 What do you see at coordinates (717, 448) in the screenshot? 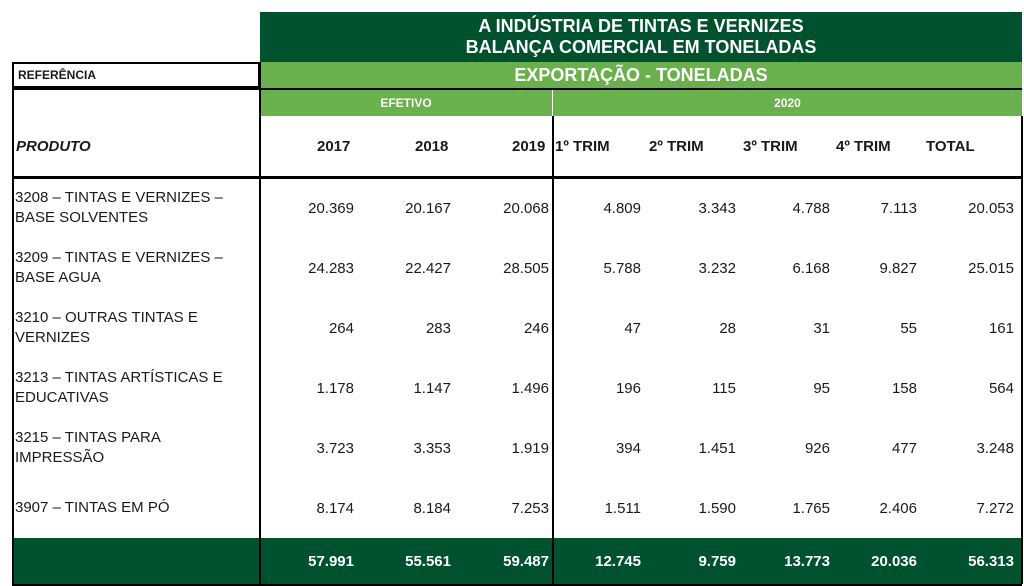
I see `cell-trim-2: 1.451` at bounding box center [717, 448].